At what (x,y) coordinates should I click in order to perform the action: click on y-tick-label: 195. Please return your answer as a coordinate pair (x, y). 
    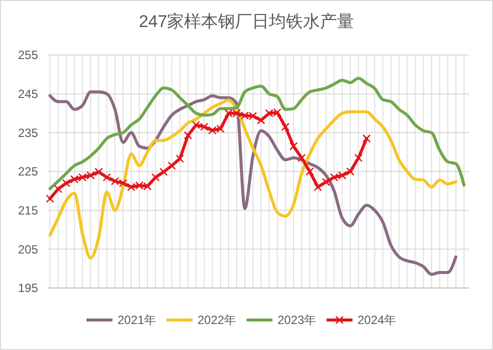
    Looking at the image, I should click on (28, 288).